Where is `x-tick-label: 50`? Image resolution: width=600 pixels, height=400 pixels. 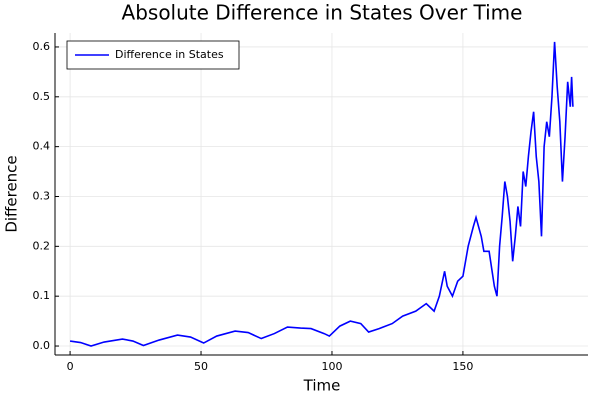 x-tick-label: 50 is located at coordinates (201, 366).